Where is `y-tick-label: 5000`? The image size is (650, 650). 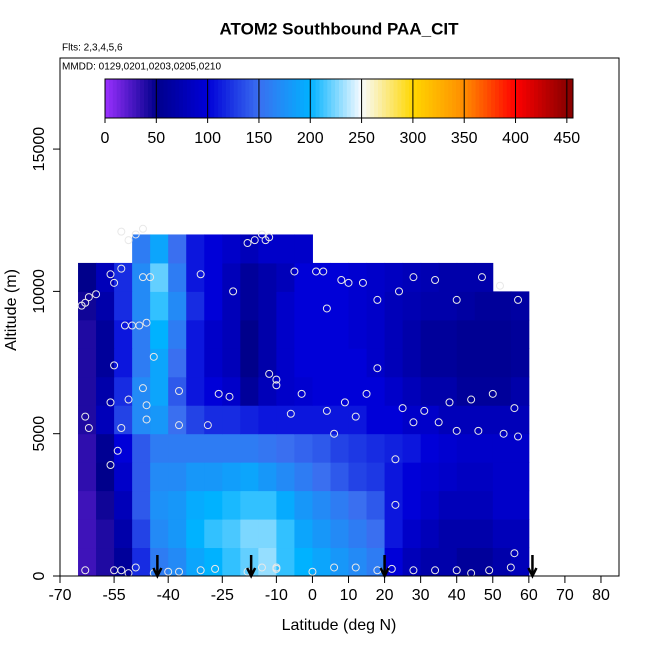
y-tick-label: 5000 is located at coordinates (39, 434).